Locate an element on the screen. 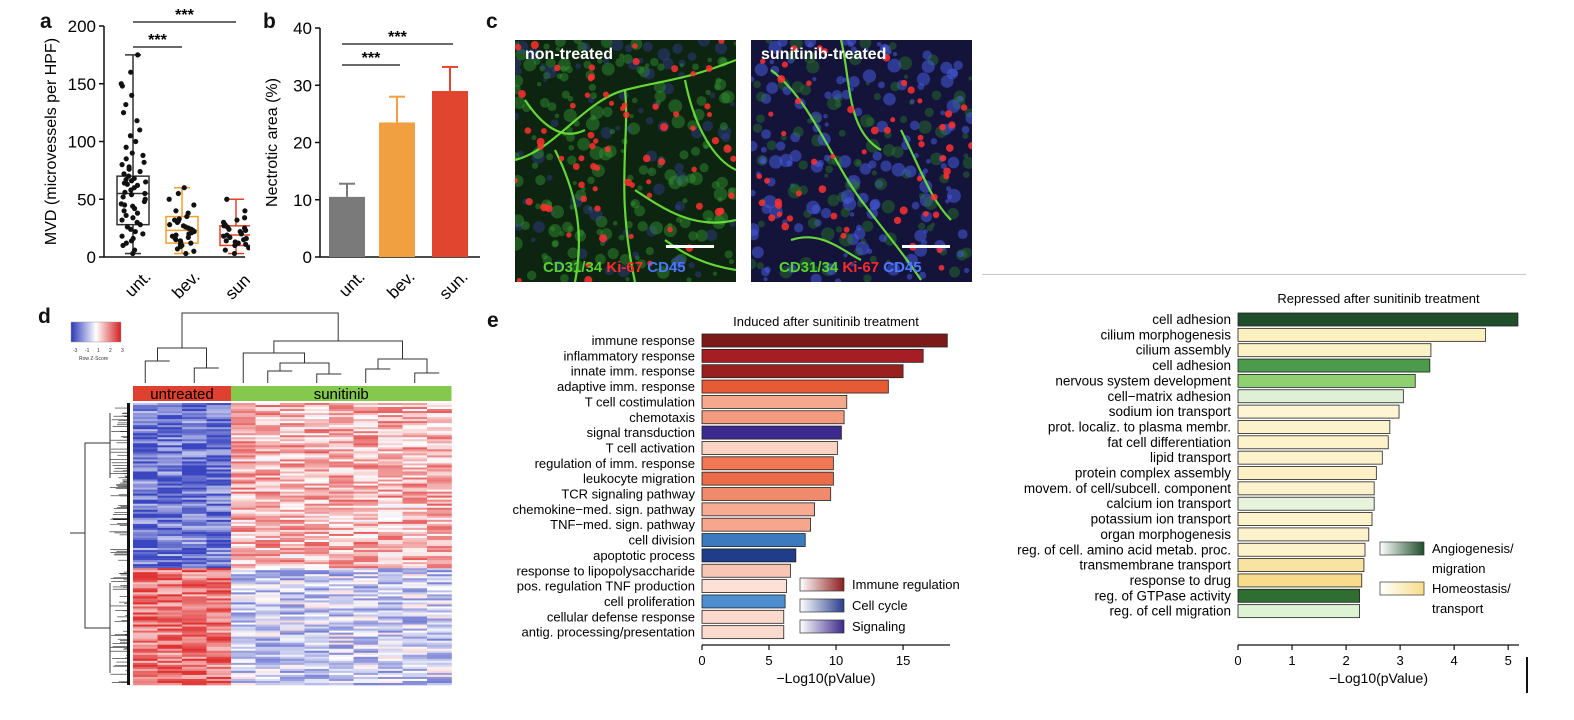 This screenshot has height=720, width=1574. category-label: T cell activation is located at coordinates (650, 447).